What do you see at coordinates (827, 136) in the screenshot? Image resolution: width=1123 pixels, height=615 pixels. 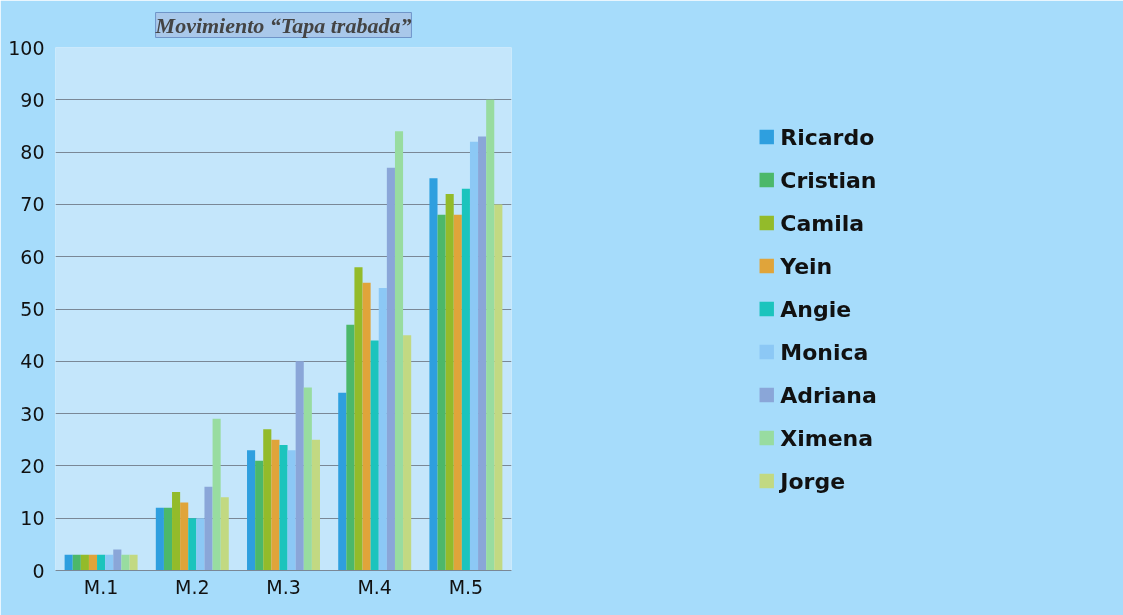 I see `legend-label: Ricardo` at bounding box center [827, 136].